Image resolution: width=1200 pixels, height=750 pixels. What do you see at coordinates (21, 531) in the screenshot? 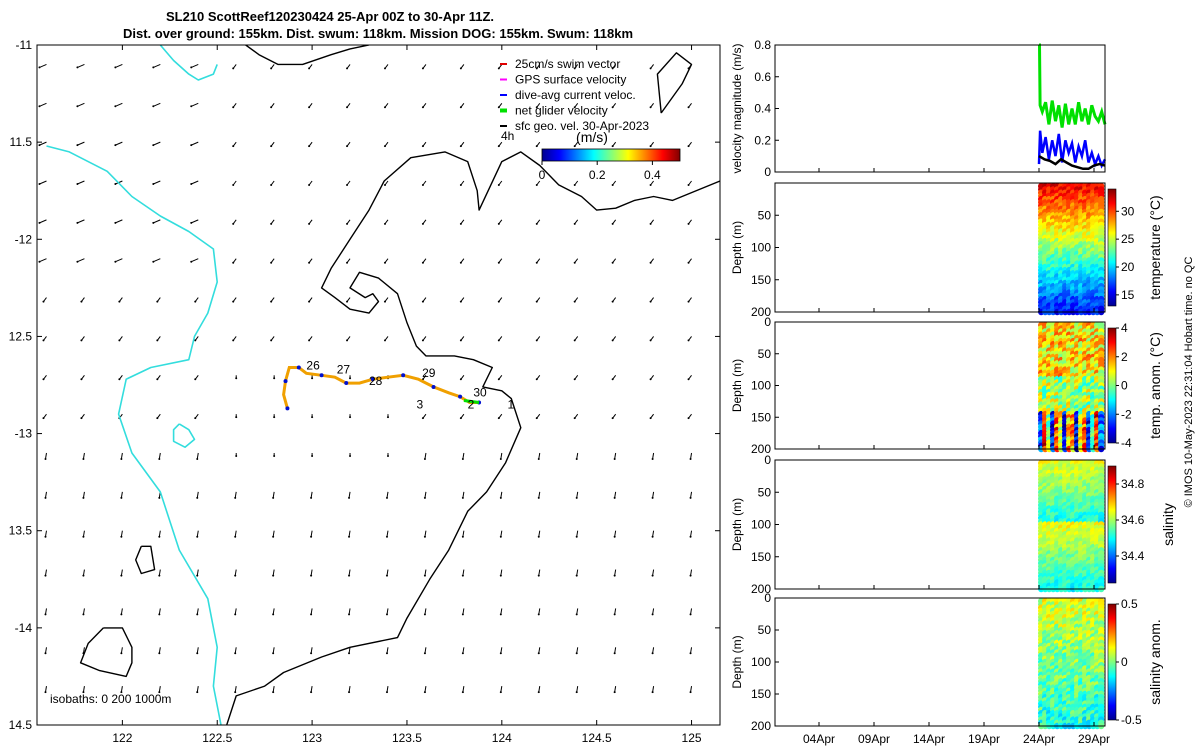
I see `y-tick-label: 13.5` at bounding box center [21, 531].